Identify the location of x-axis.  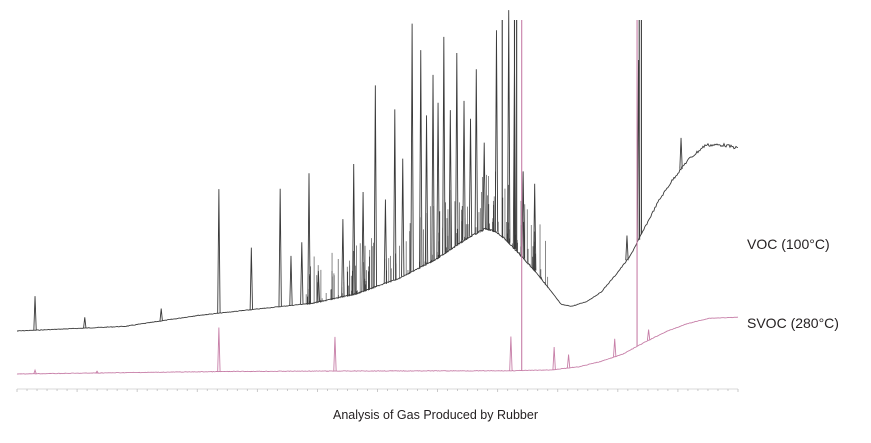
(377, 390).